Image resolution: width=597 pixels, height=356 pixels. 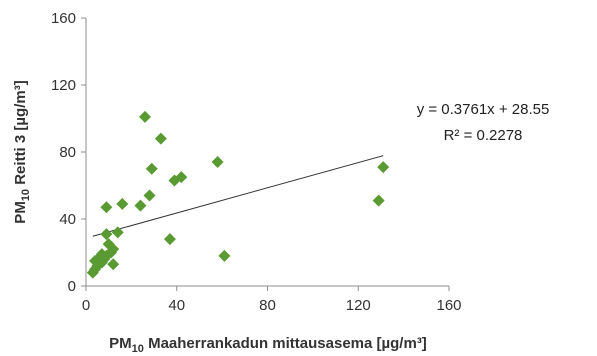 I want to click on x-axis-title-subscript: 10, so click(x=138, y=349).